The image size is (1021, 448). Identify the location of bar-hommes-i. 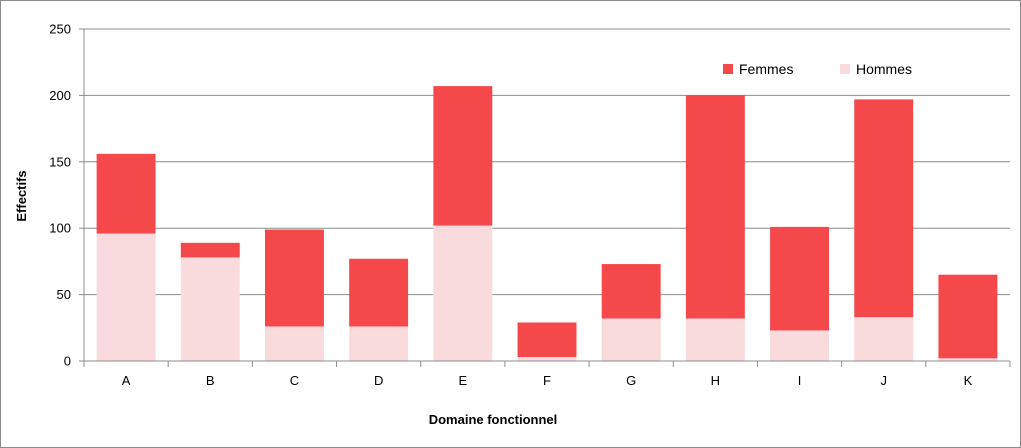
(800, 345).